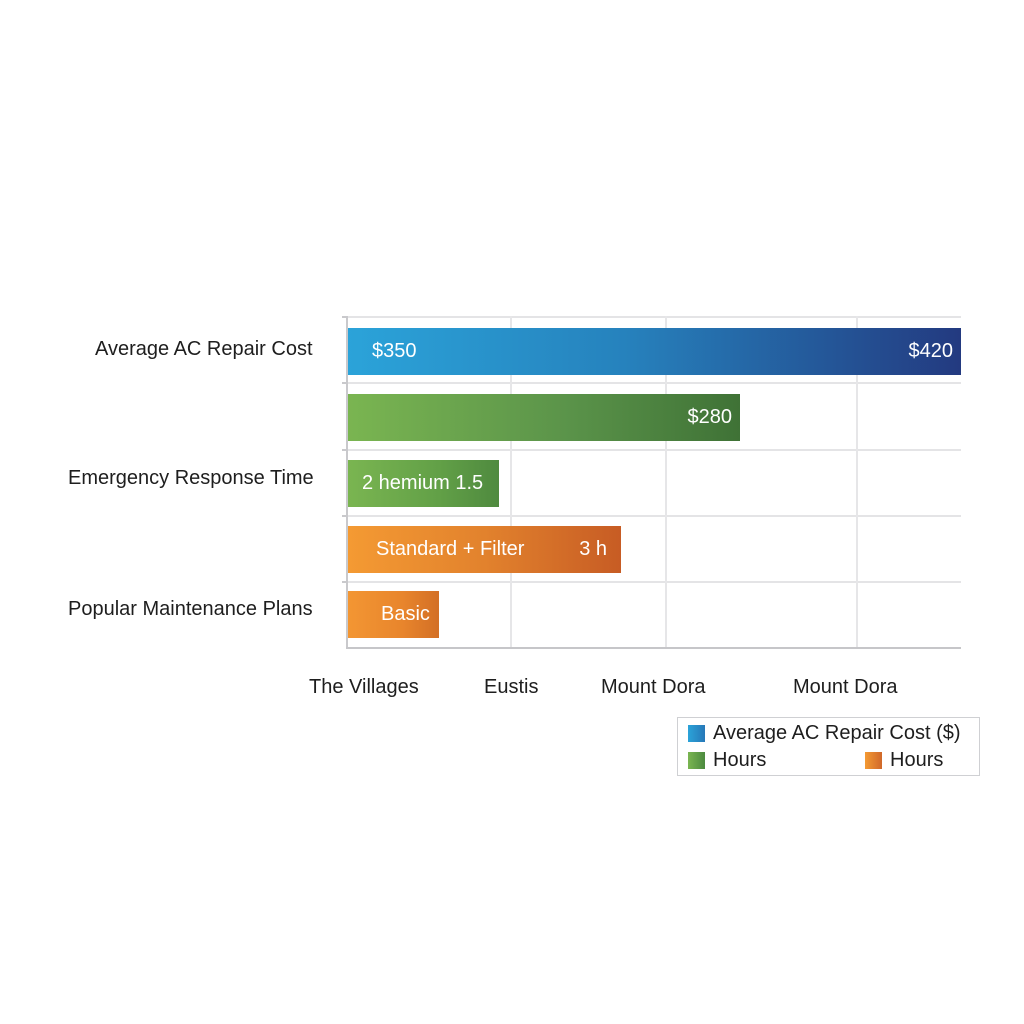  Describe the element at coordinates (450, 549) in the screenshot. I see `bar-value-label: Standard + Filter` at that location.